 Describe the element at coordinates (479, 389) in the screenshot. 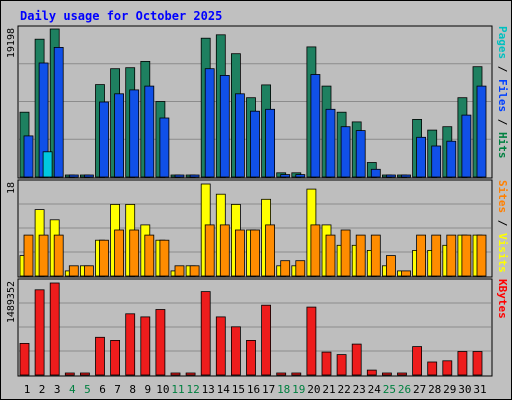

I see `day-label-31: 31` at that location.